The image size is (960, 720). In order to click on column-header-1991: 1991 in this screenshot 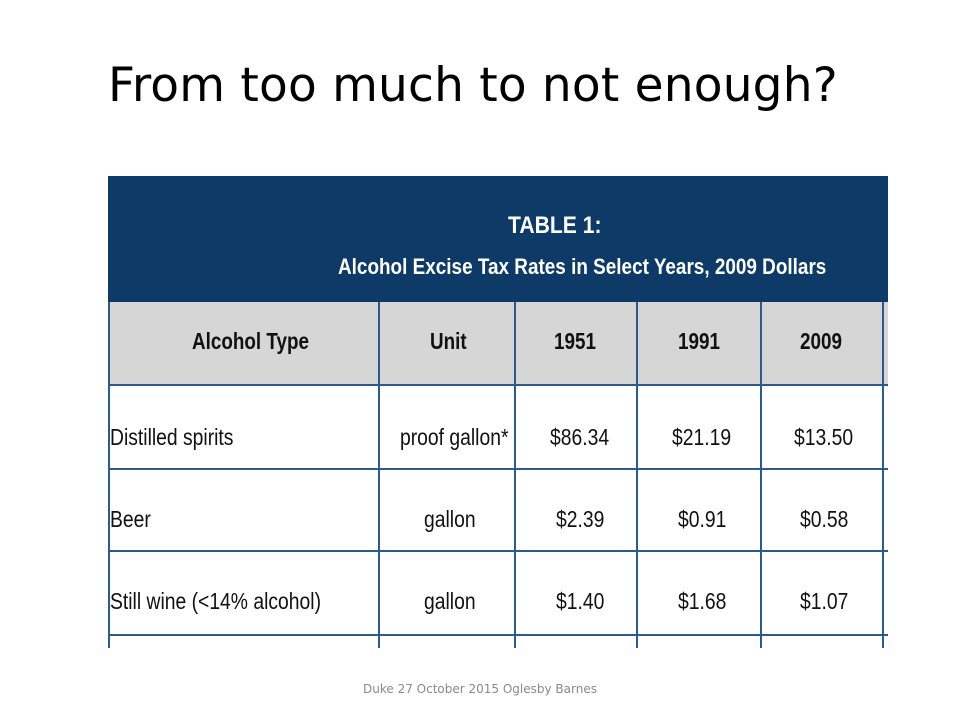, I will do `click(699, 341)`.